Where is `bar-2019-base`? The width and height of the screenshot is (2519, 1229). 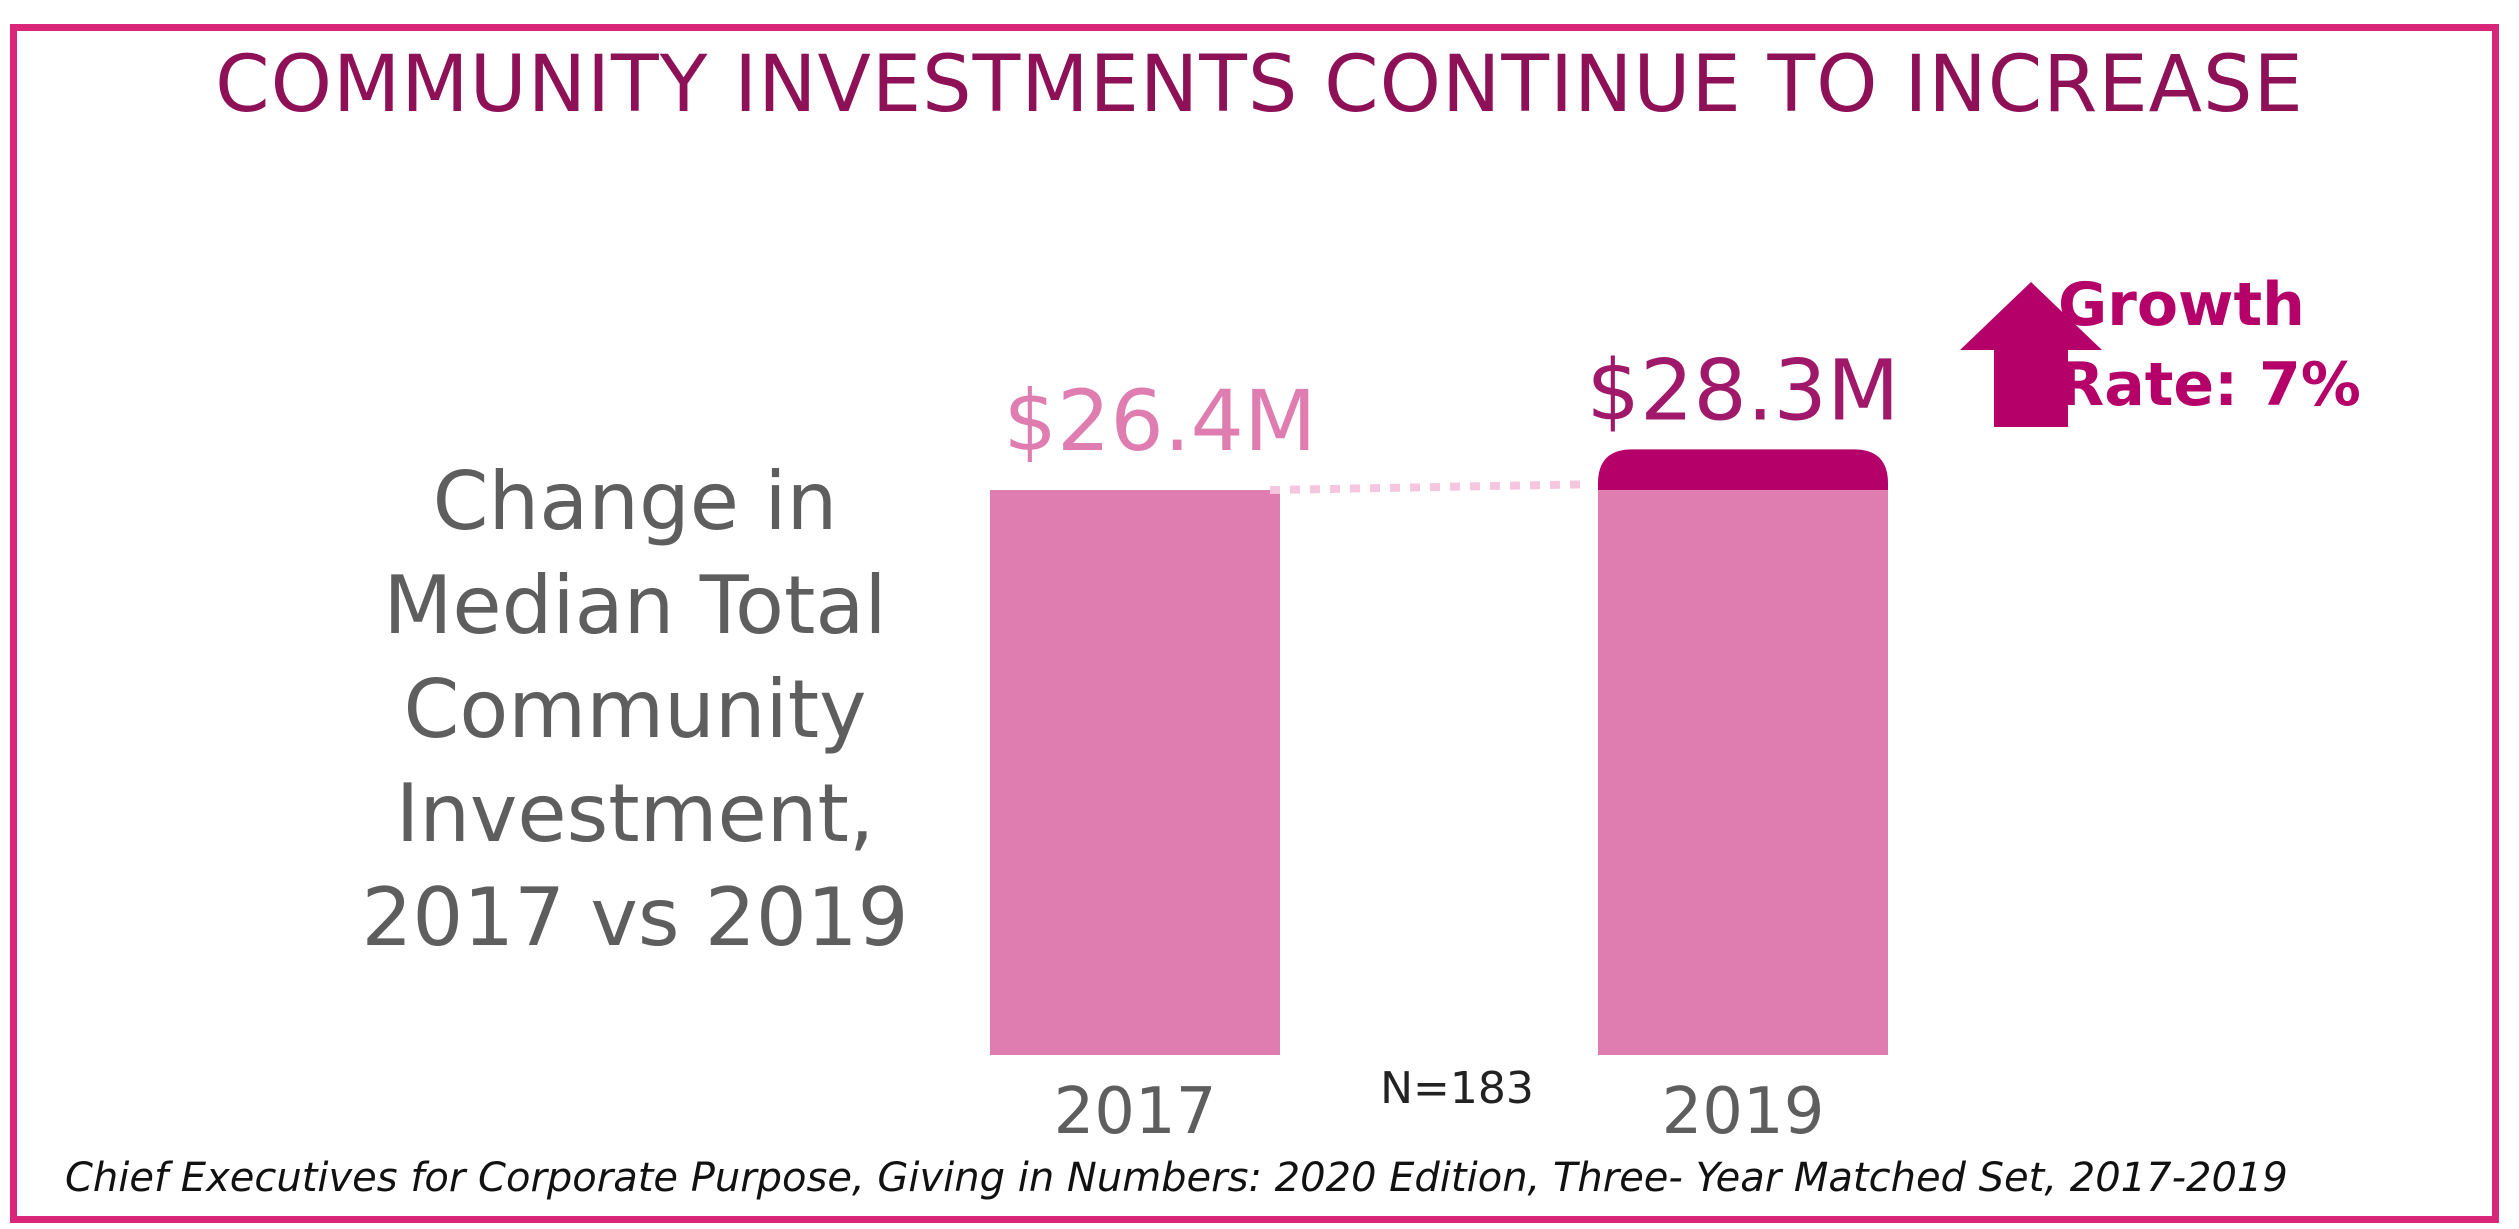 bar-2019-base is located at coordinates (1743, 772).